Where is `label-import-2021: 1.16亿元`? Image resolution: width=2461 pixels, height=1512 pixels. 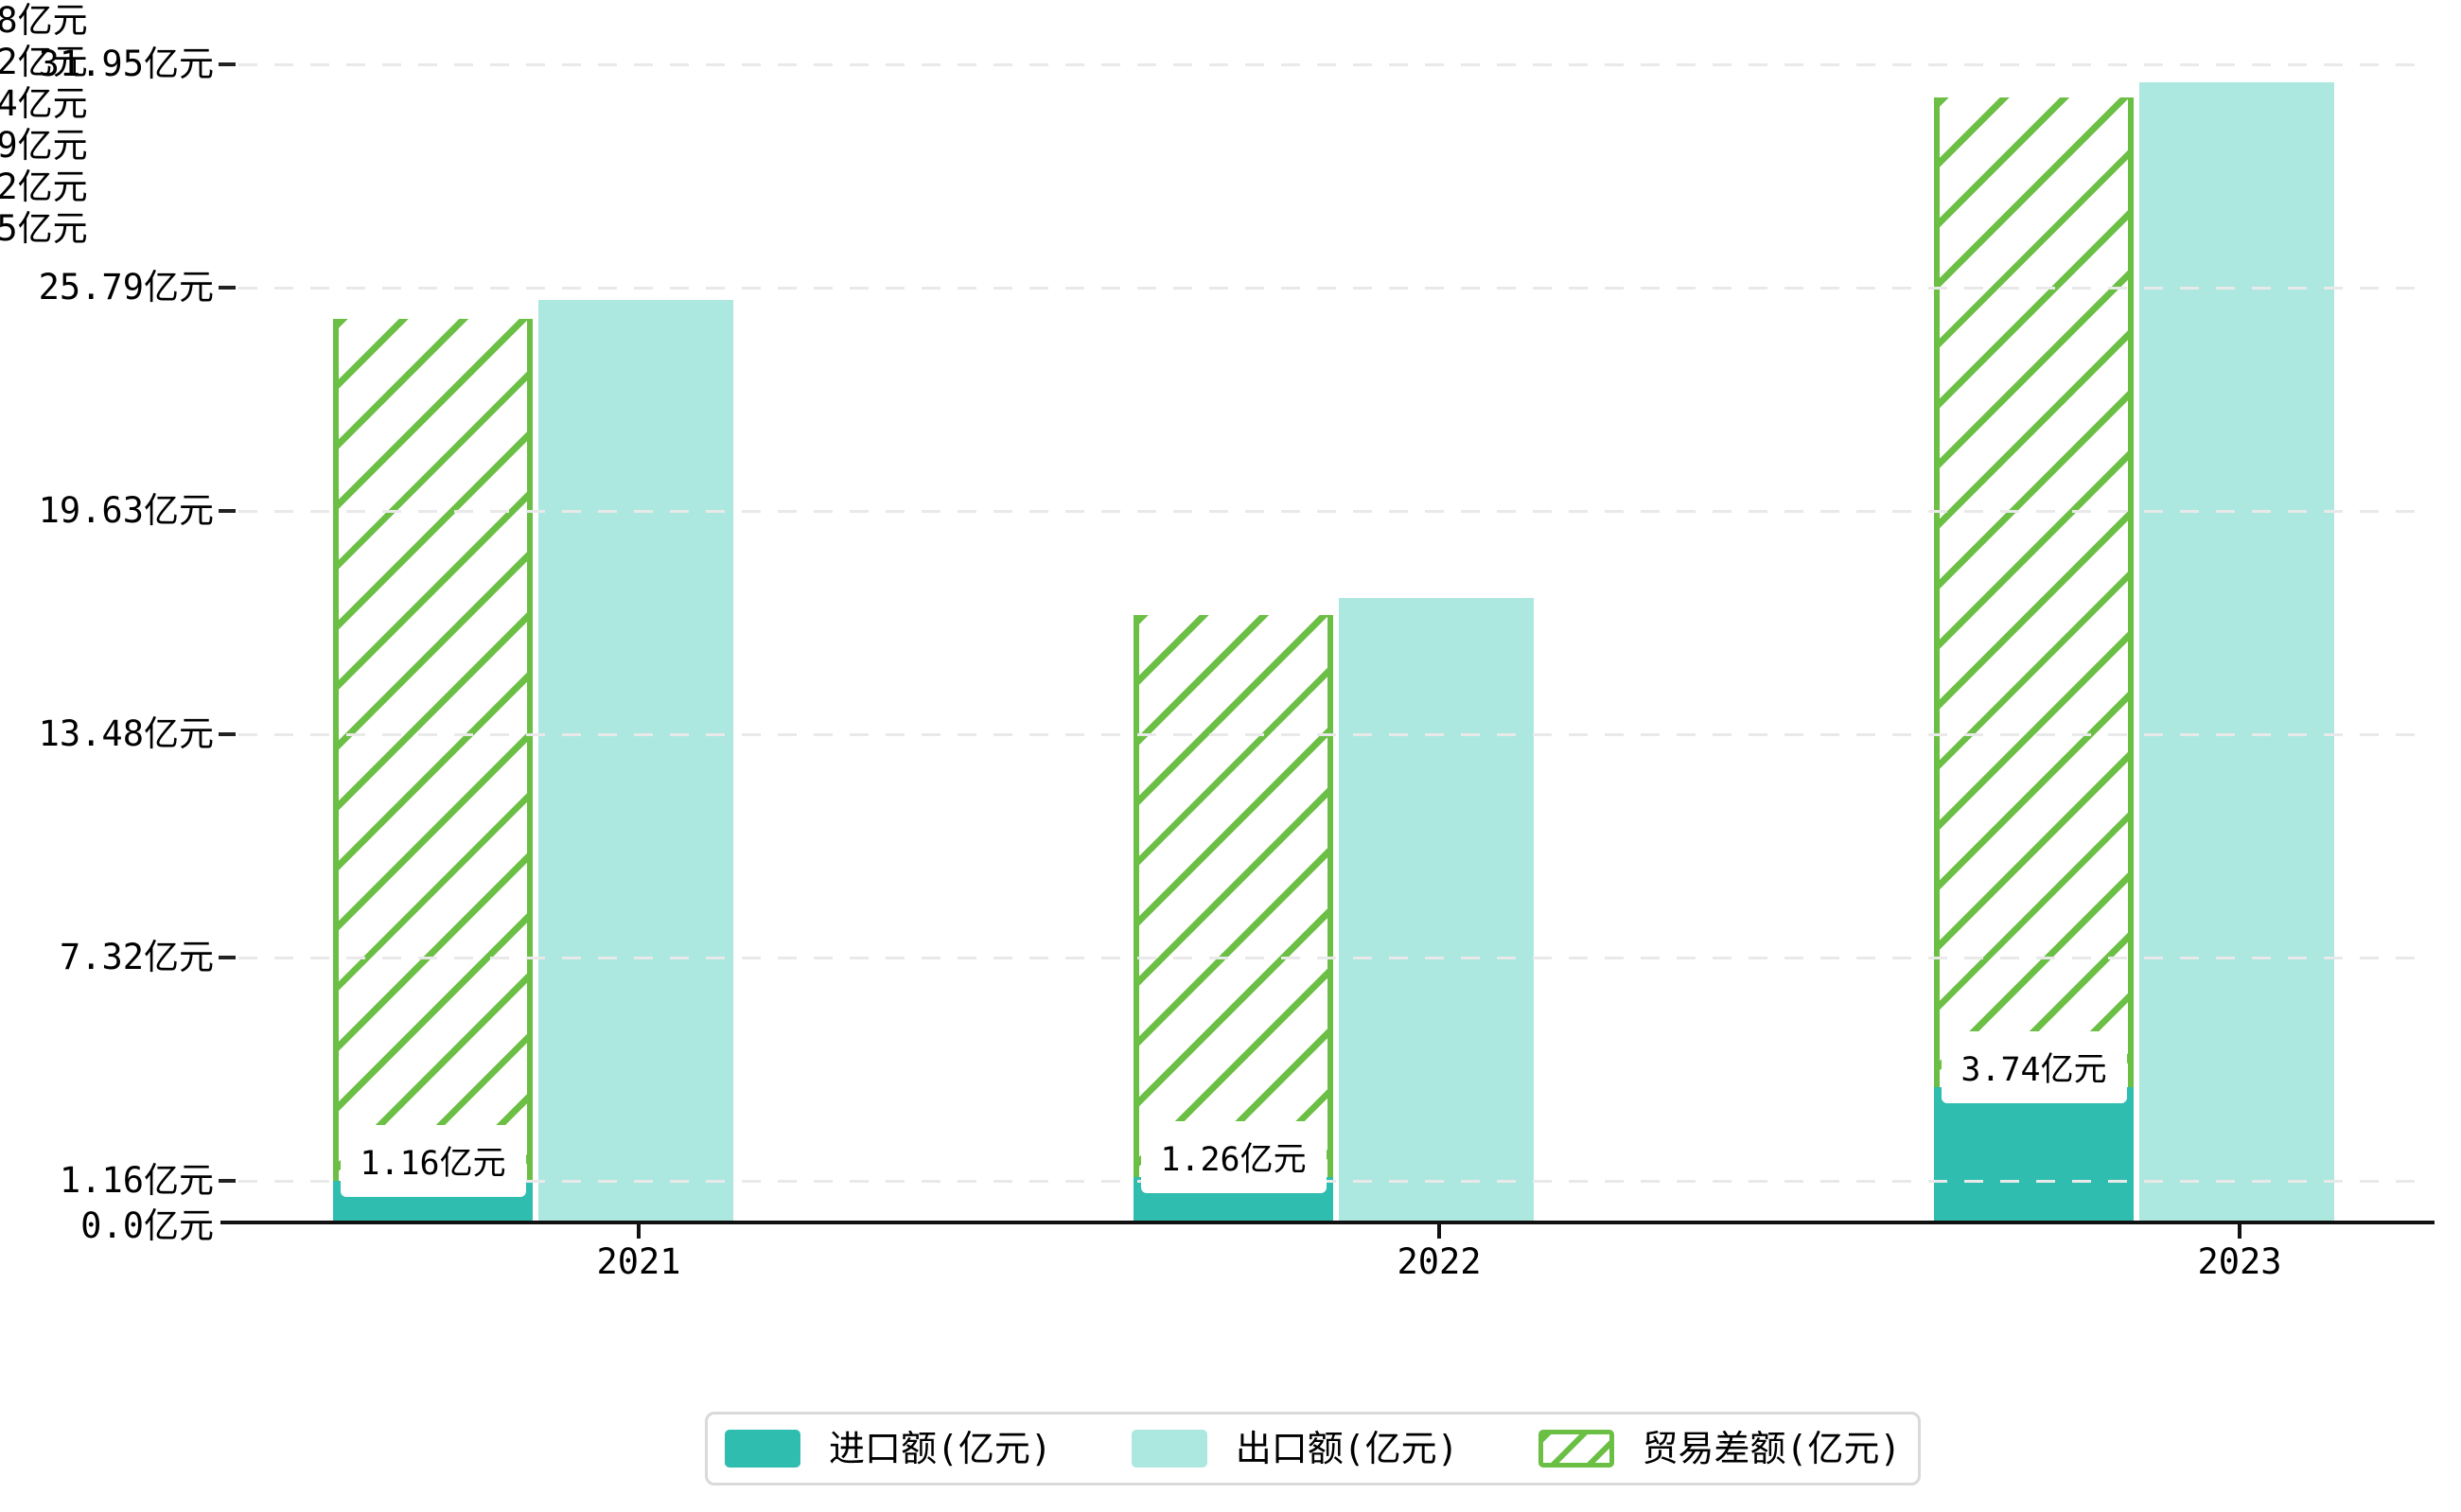
label-import-2021: 1.16亿元 is located at coordinates (433, 1165).